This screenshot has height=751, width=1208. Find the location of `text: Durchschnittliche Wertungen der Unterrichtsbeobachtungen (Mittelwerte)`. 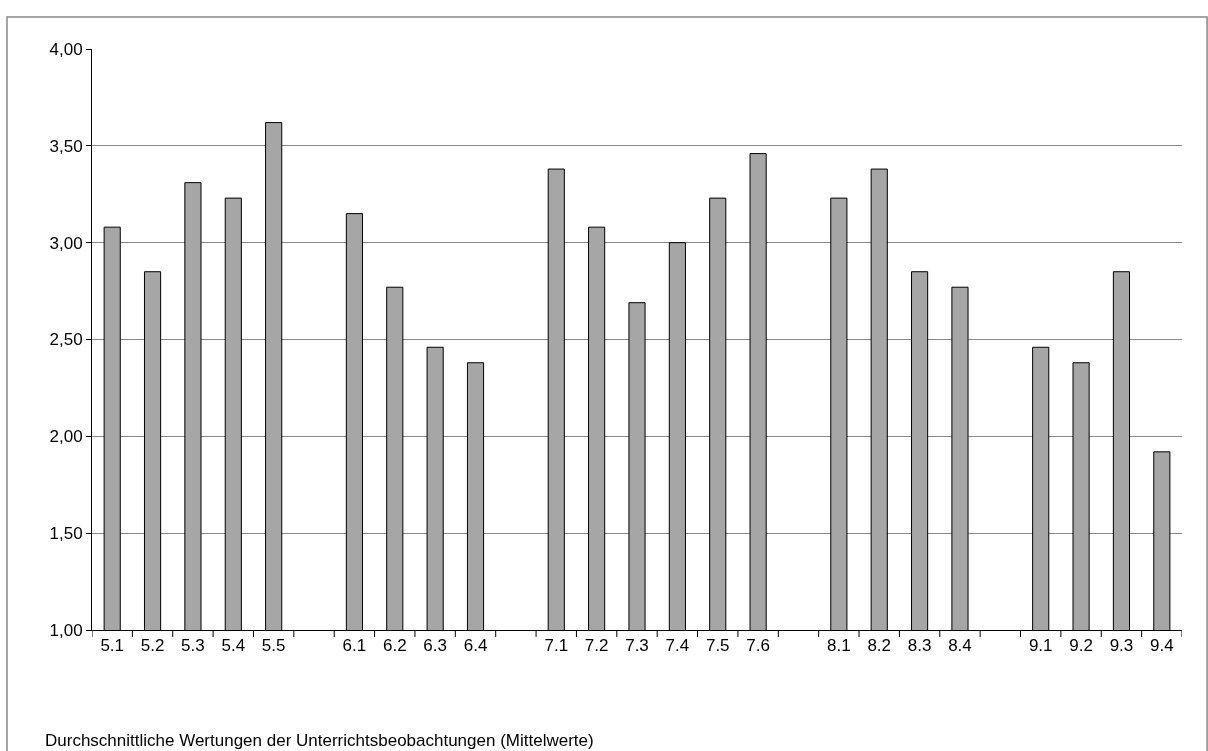

text: Durchschnittliche Wertungen der Unterrichtsbeobachtungen (Mittelwerte) is located at coordinates (319, 740).